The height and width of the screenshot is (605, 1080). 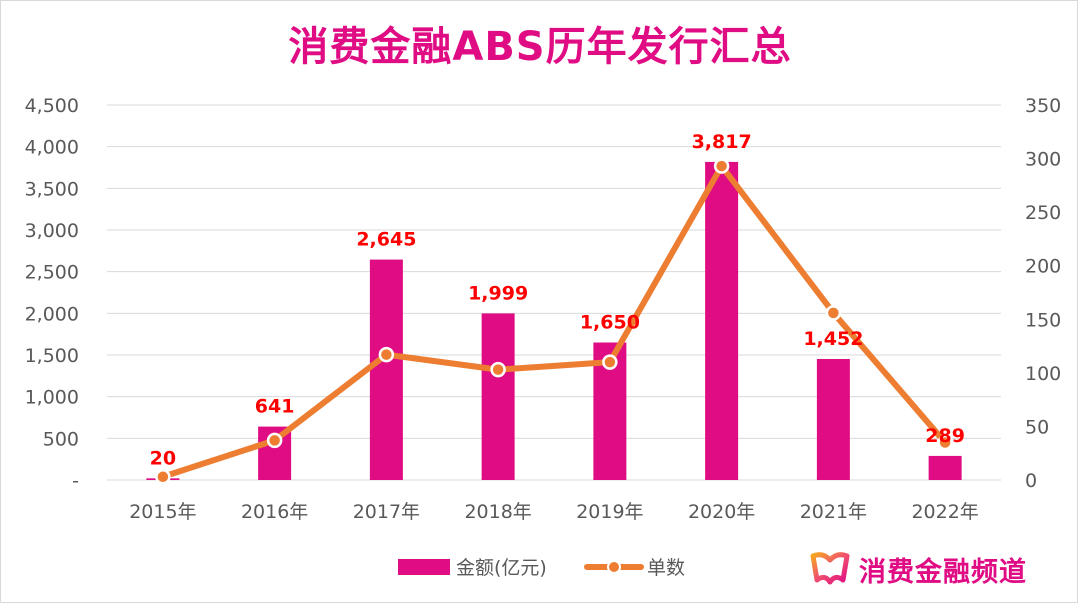 What do you see at coordinates (944, 512) in the screenshot?
I see `x-tick-label: 2022年` at bounding box center [944, 512].